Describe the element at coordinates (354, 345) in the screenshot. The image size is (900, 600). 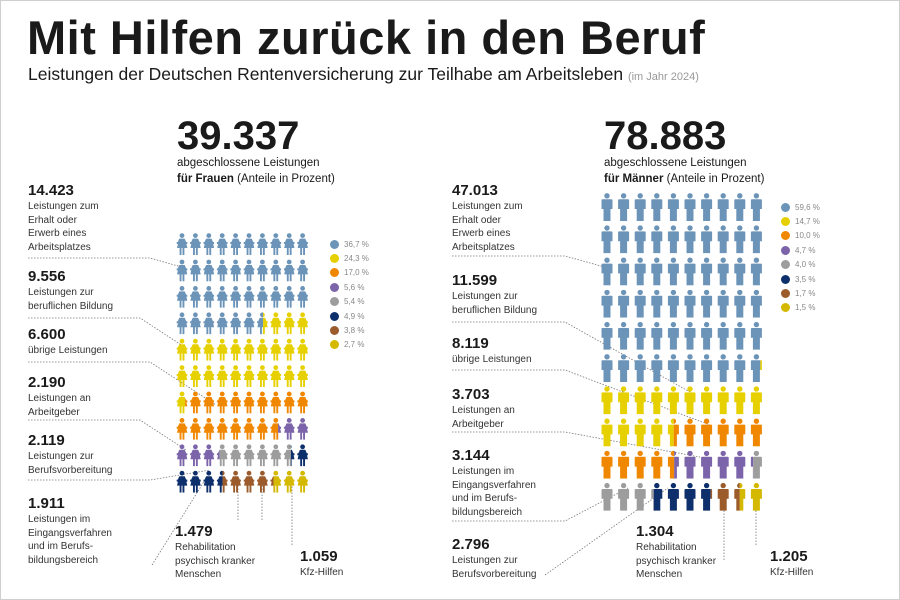
I see `legend-label: 2,7 %` at that location.